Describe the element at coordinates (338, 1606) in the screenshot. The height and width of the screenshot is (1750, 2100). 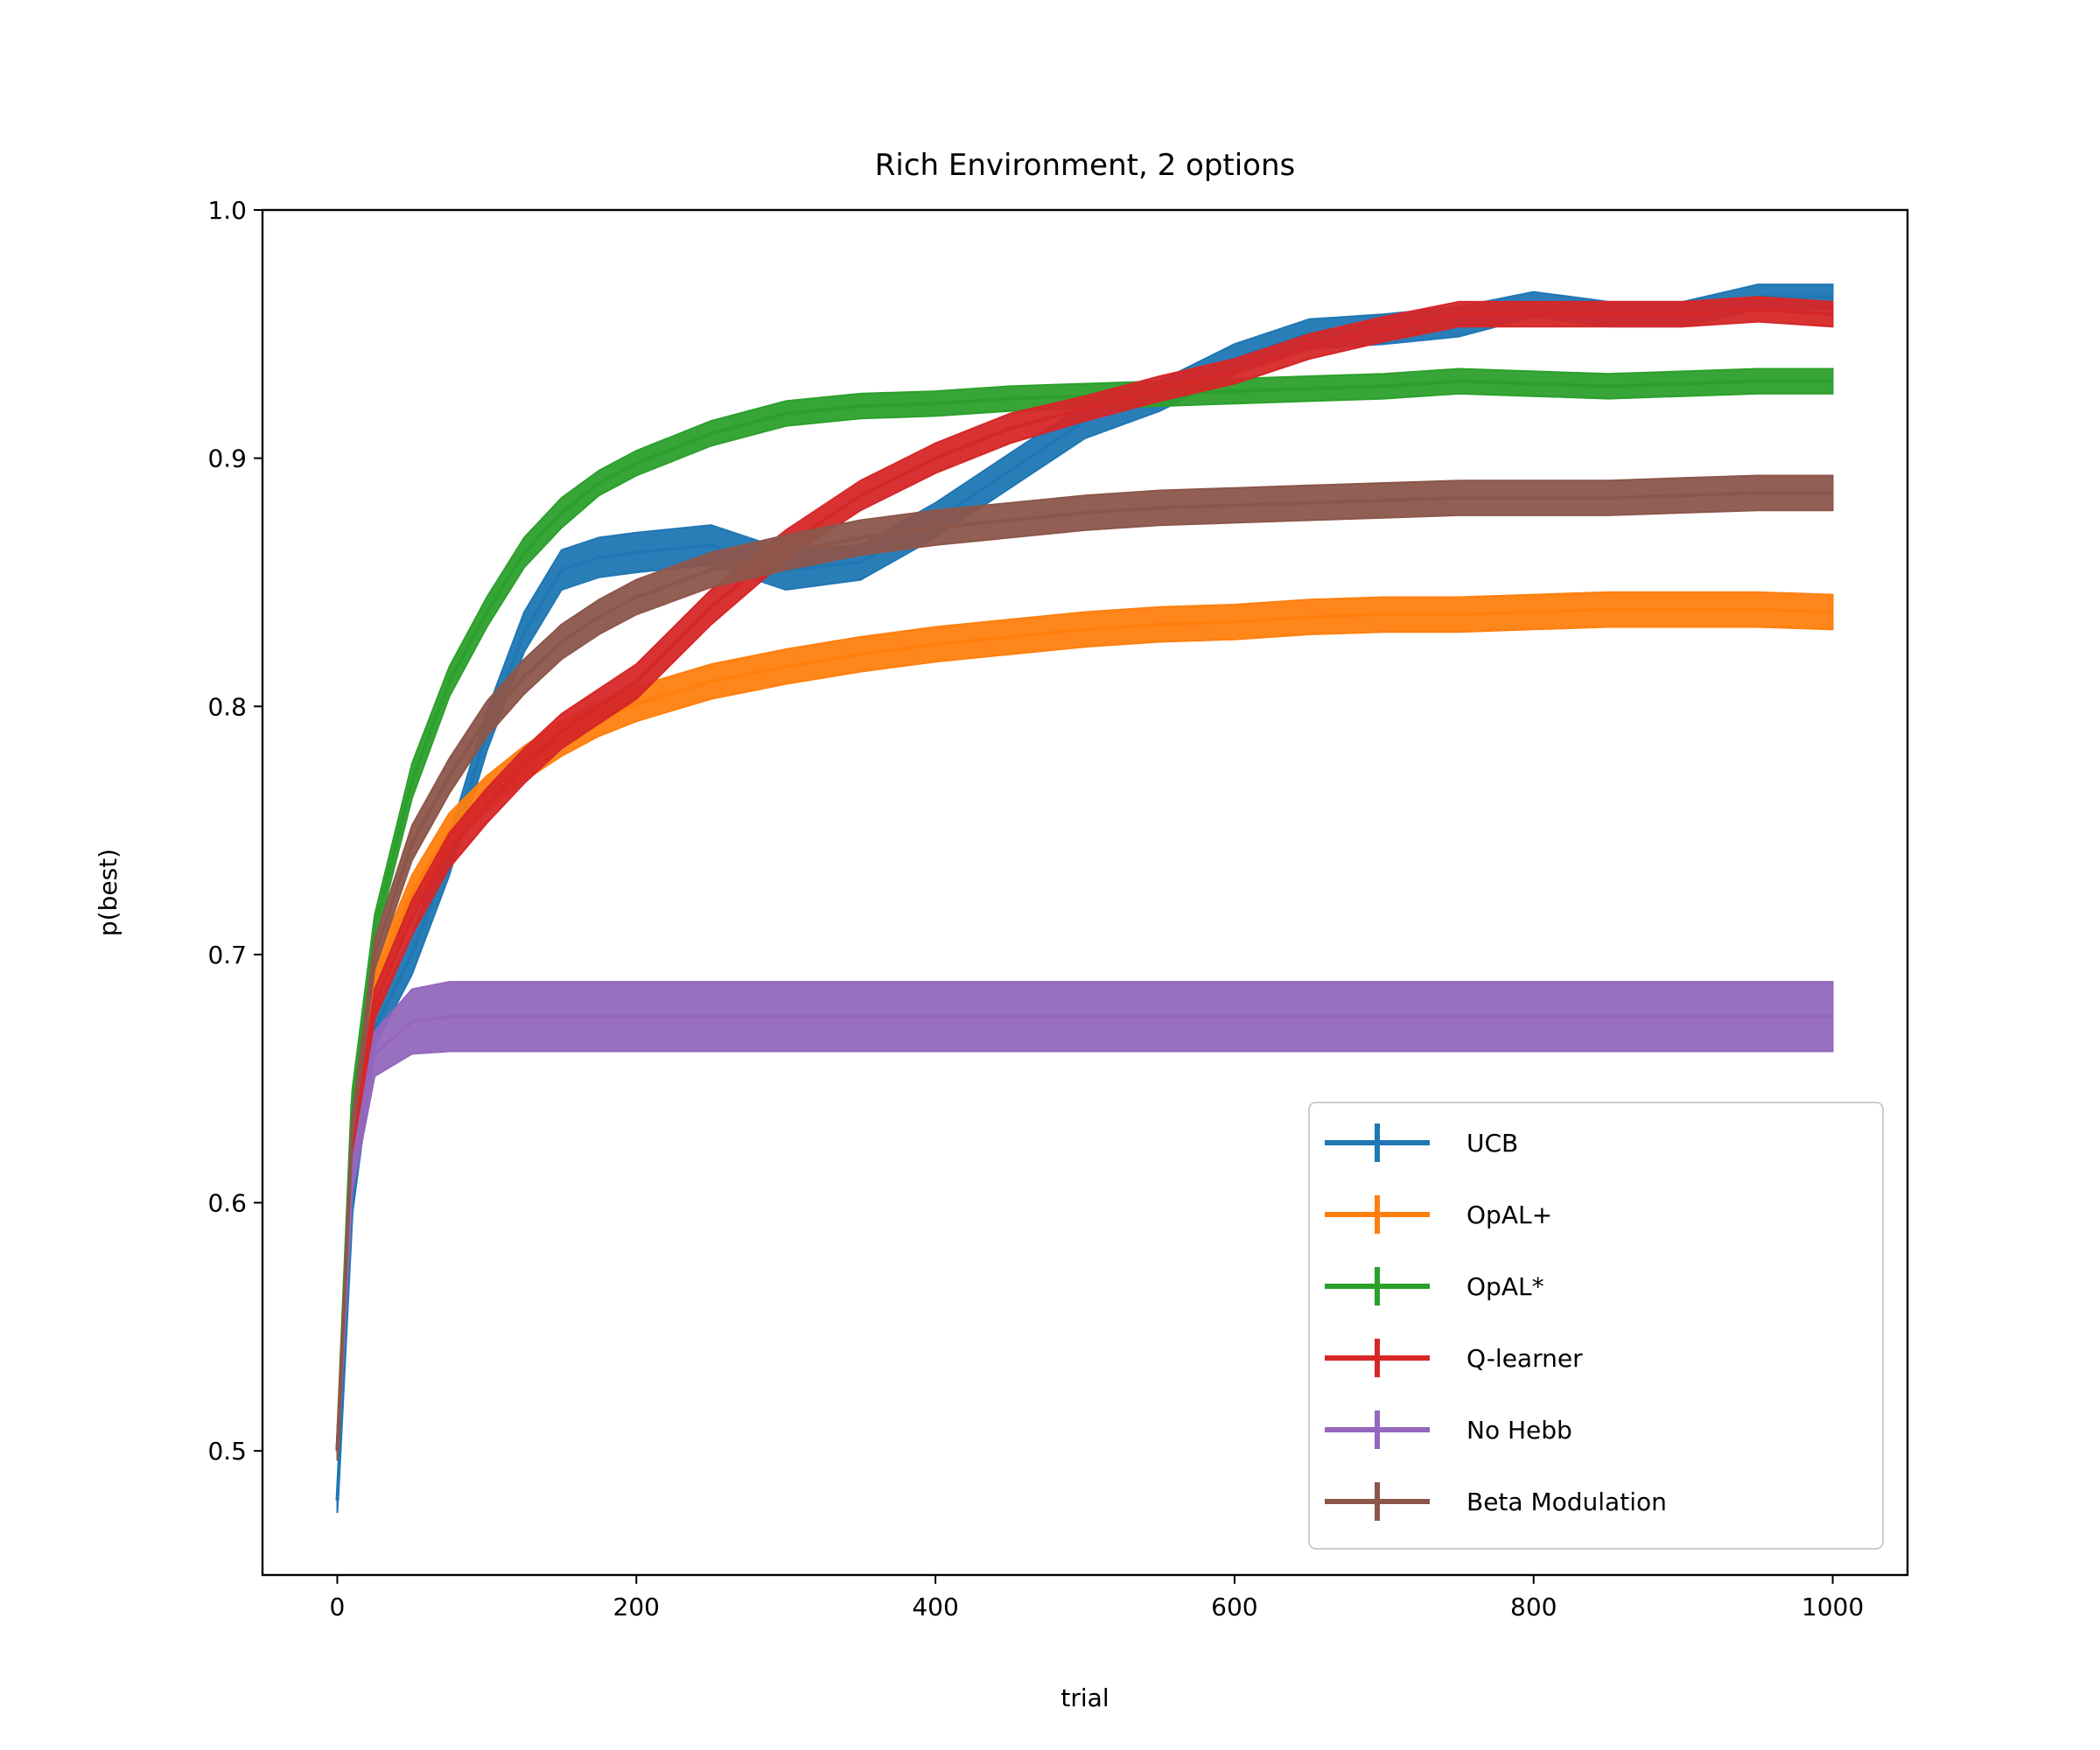
I see `x-tick-label: 0` at that location.